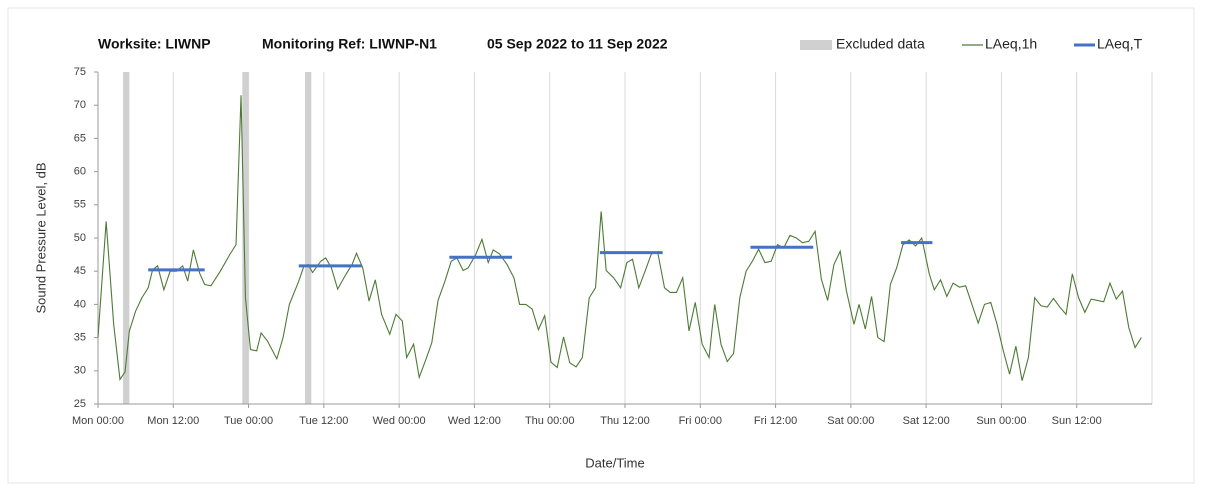 The height and width of the screenshot is (496, 1205). I want to click on title-ref: Monitoring Ref: LIWNP-N1, so click(349, 44).